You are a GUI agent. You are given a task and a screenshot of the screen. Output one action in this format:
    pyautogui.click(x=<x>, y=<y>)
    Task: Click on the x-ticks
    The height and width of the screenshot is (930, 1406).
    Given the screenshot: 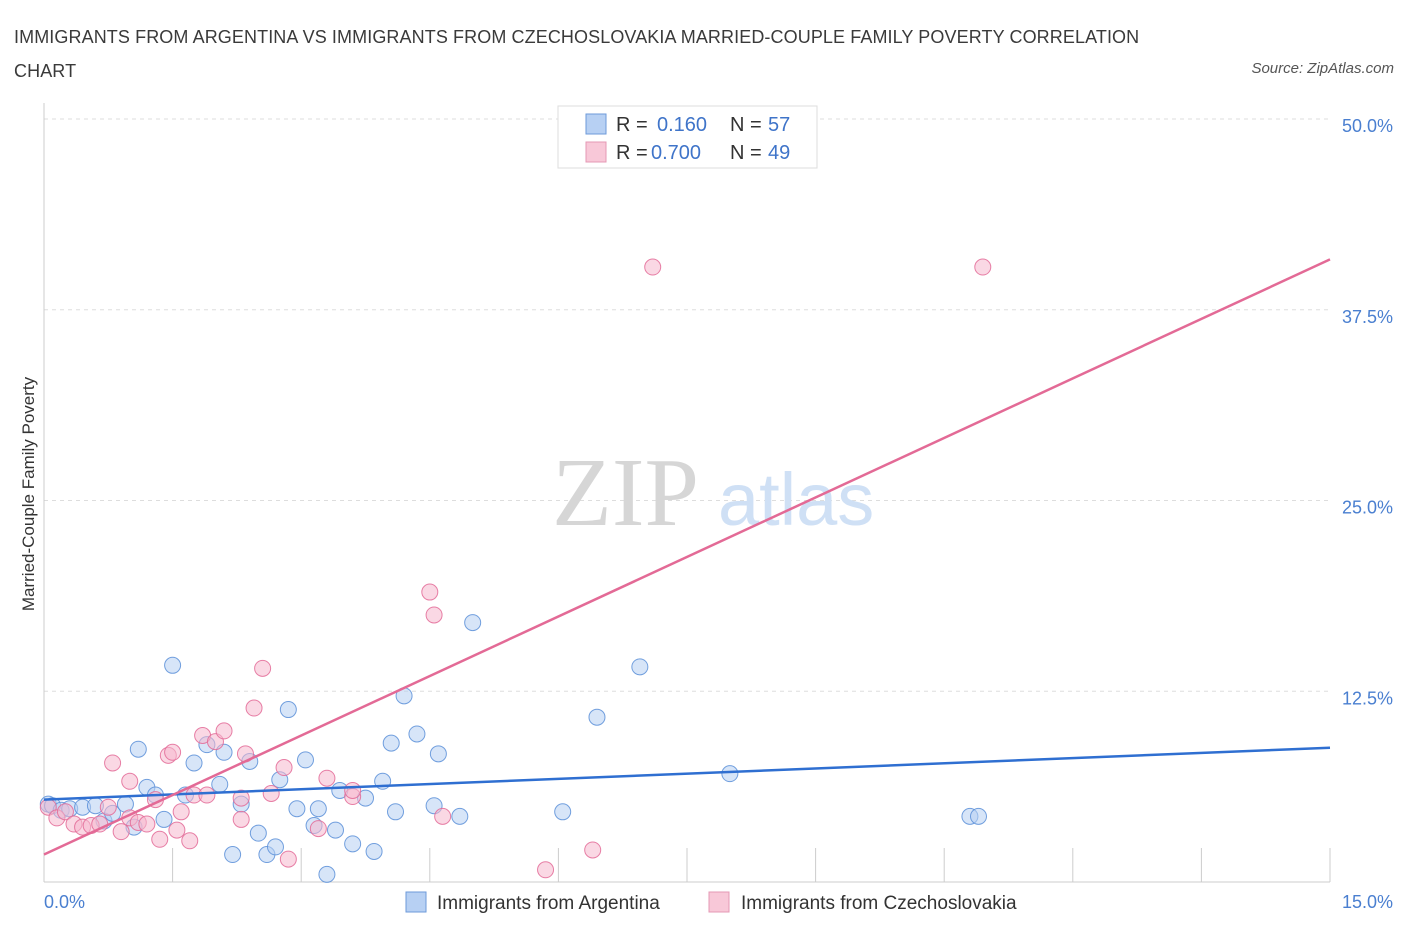 What is the action you would take?
    pyautogui.click(x=751, y=865)
    